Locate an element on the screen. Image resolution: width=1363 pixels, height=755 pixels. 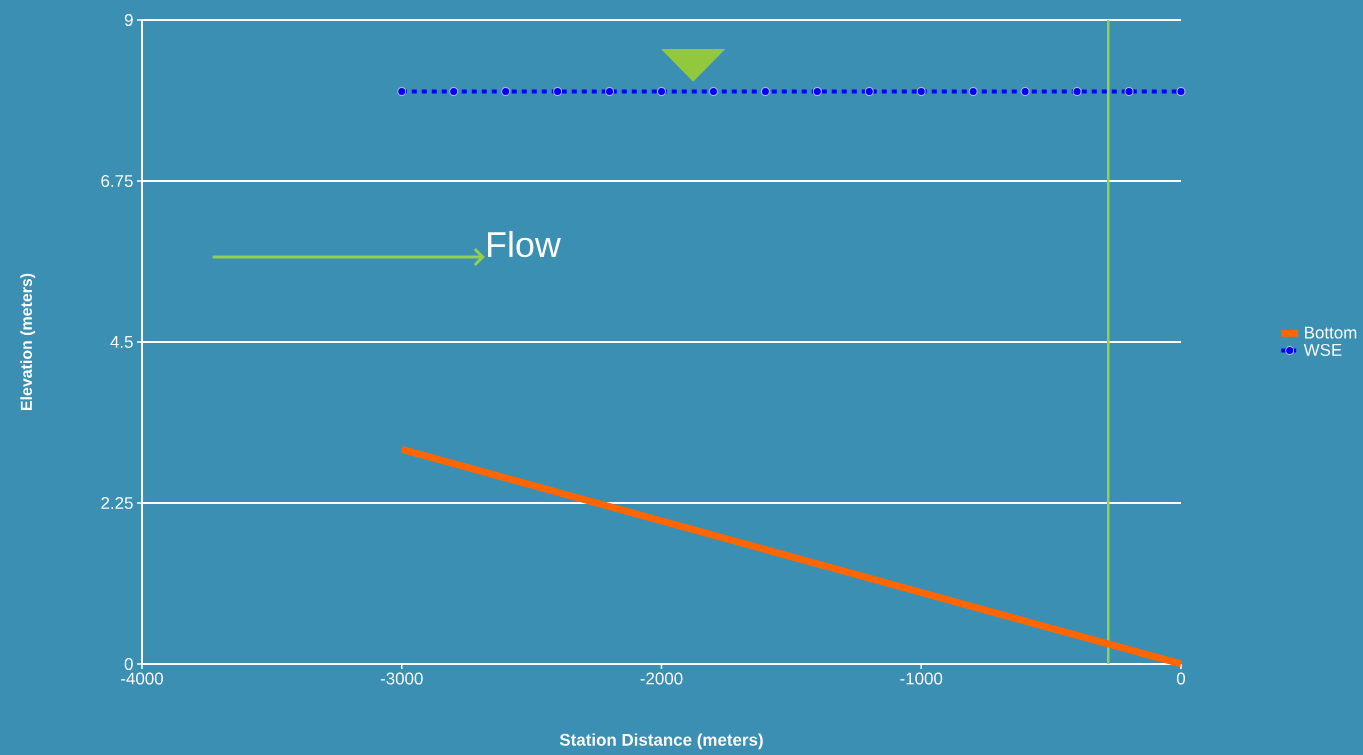
y-tick-label: 9 is located at coordinates (128, 19).